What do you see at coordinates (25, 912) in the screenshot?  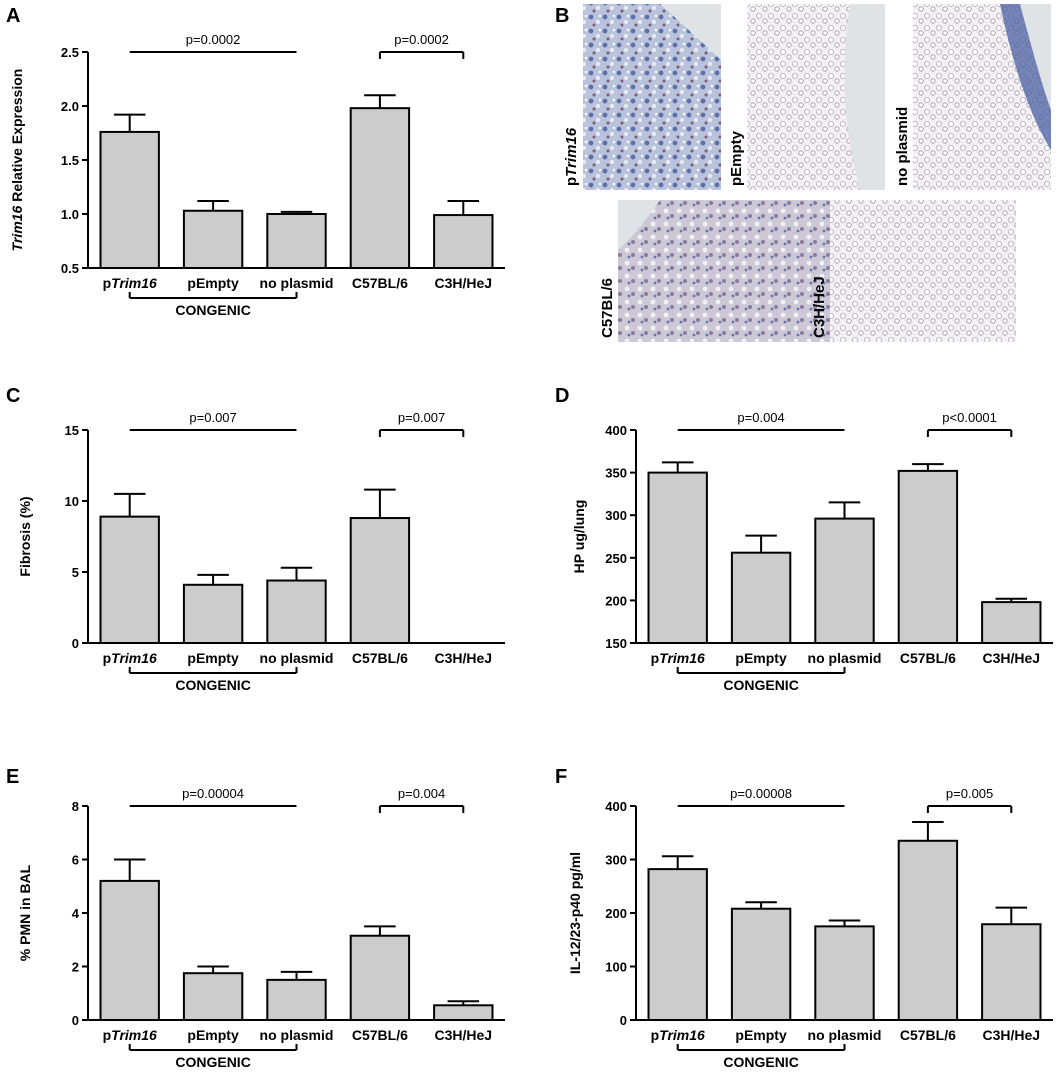 I see `y-axis-label: % PMN in BAL` at bounding box center [25, 912].